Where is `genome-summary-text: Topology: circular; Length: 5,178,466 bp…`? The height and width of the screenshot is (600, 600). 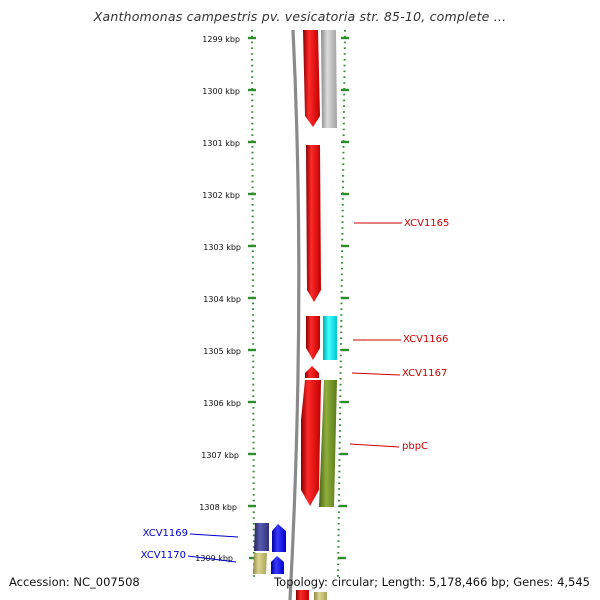 genome-summary-text: Topology: circular; Length: 5,178,466 bp… is located at coordinates (432, 582).